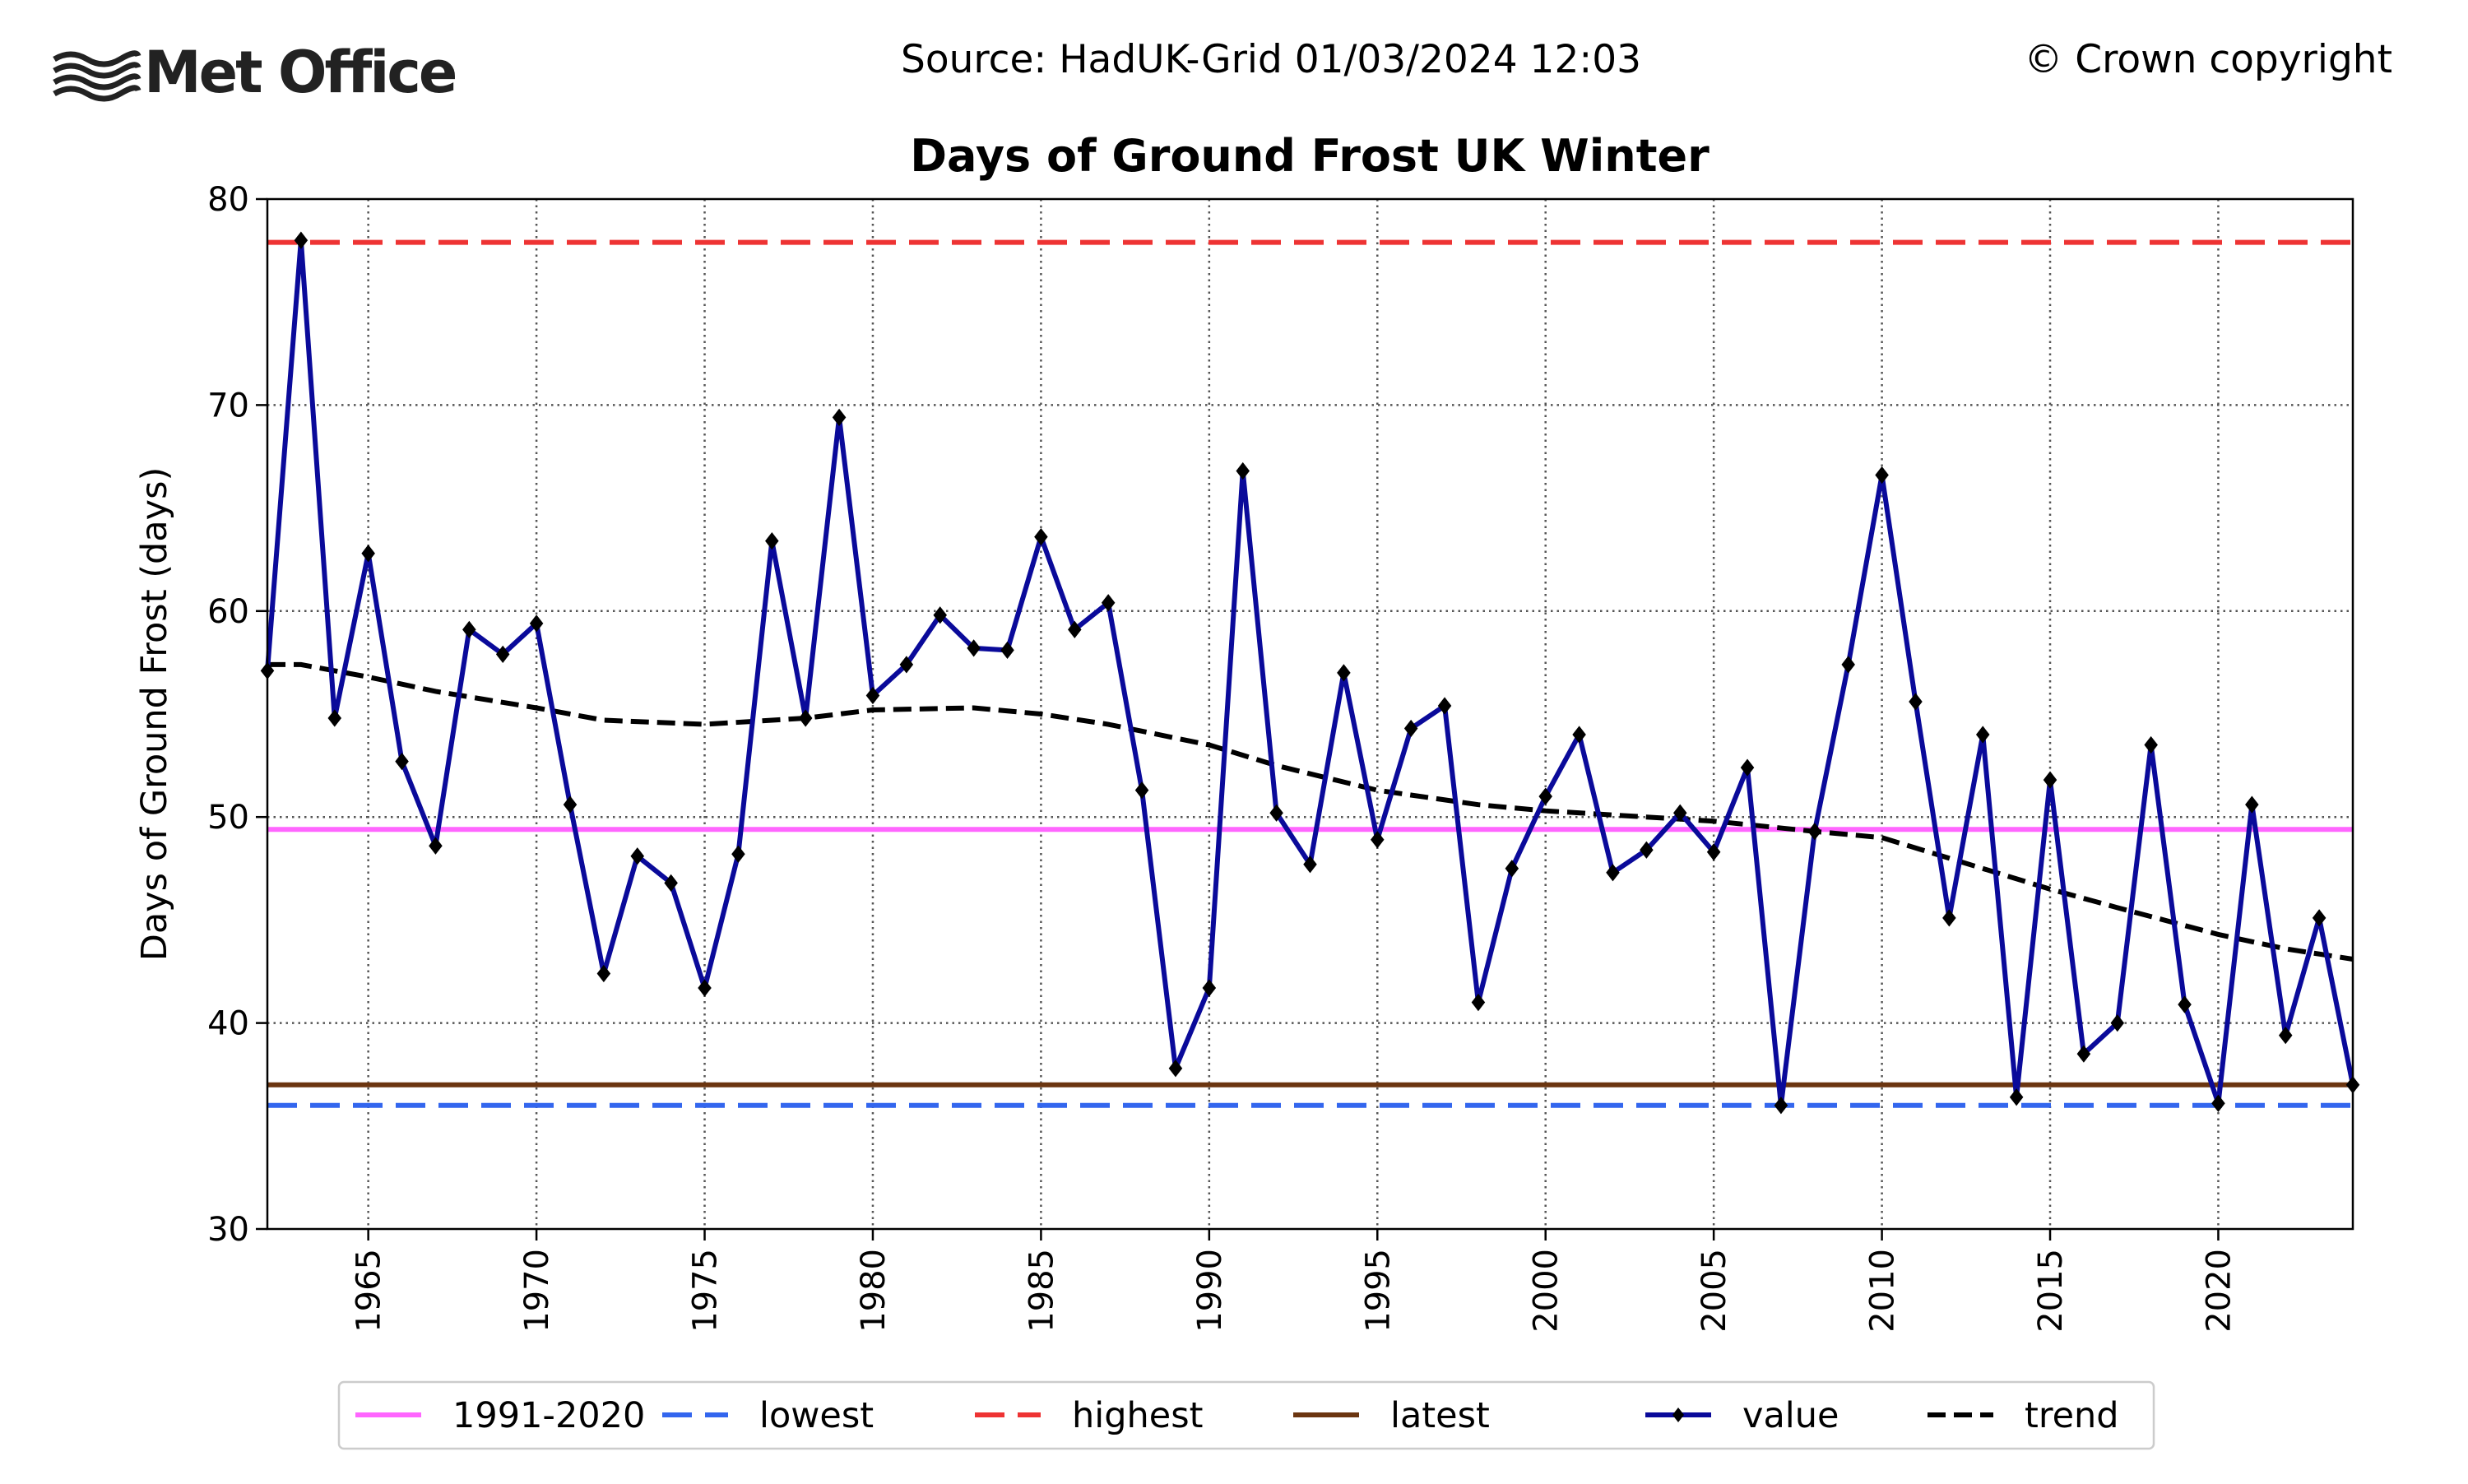  I want to click on x-tick-label: 1985, so click(1041, 1291).